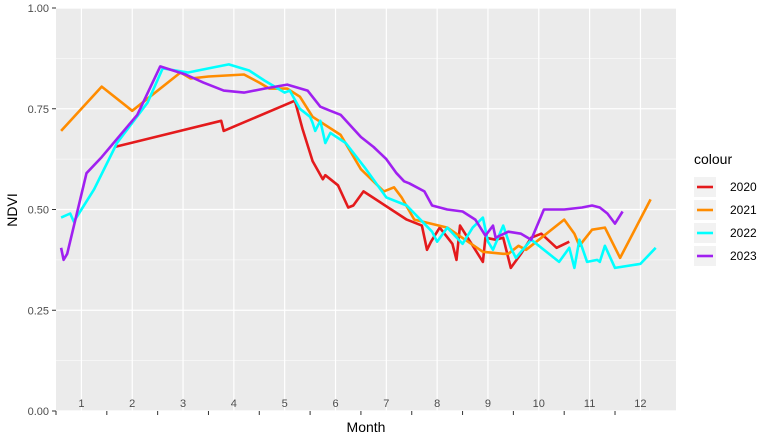  I want to click on month-label: 3, so click(183, 404).